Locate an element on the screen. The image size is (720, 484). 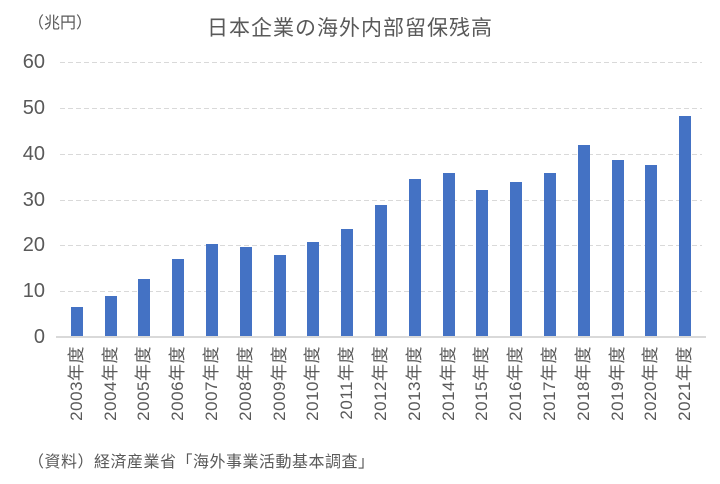
x-axis-label-cell: 2018年度 is located at coordinates (584, 391).